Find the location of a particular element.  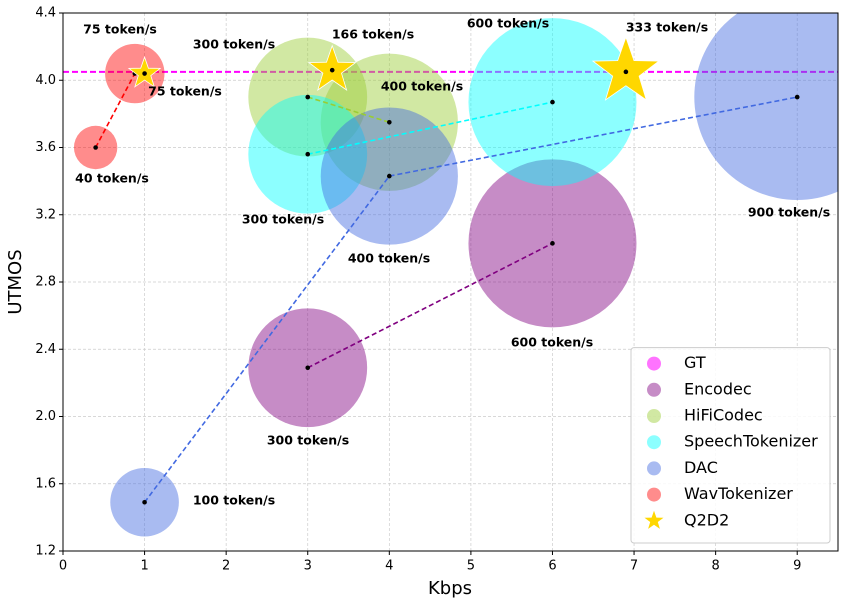

x-tick-label: 5 is located at coordinates (471, 566).